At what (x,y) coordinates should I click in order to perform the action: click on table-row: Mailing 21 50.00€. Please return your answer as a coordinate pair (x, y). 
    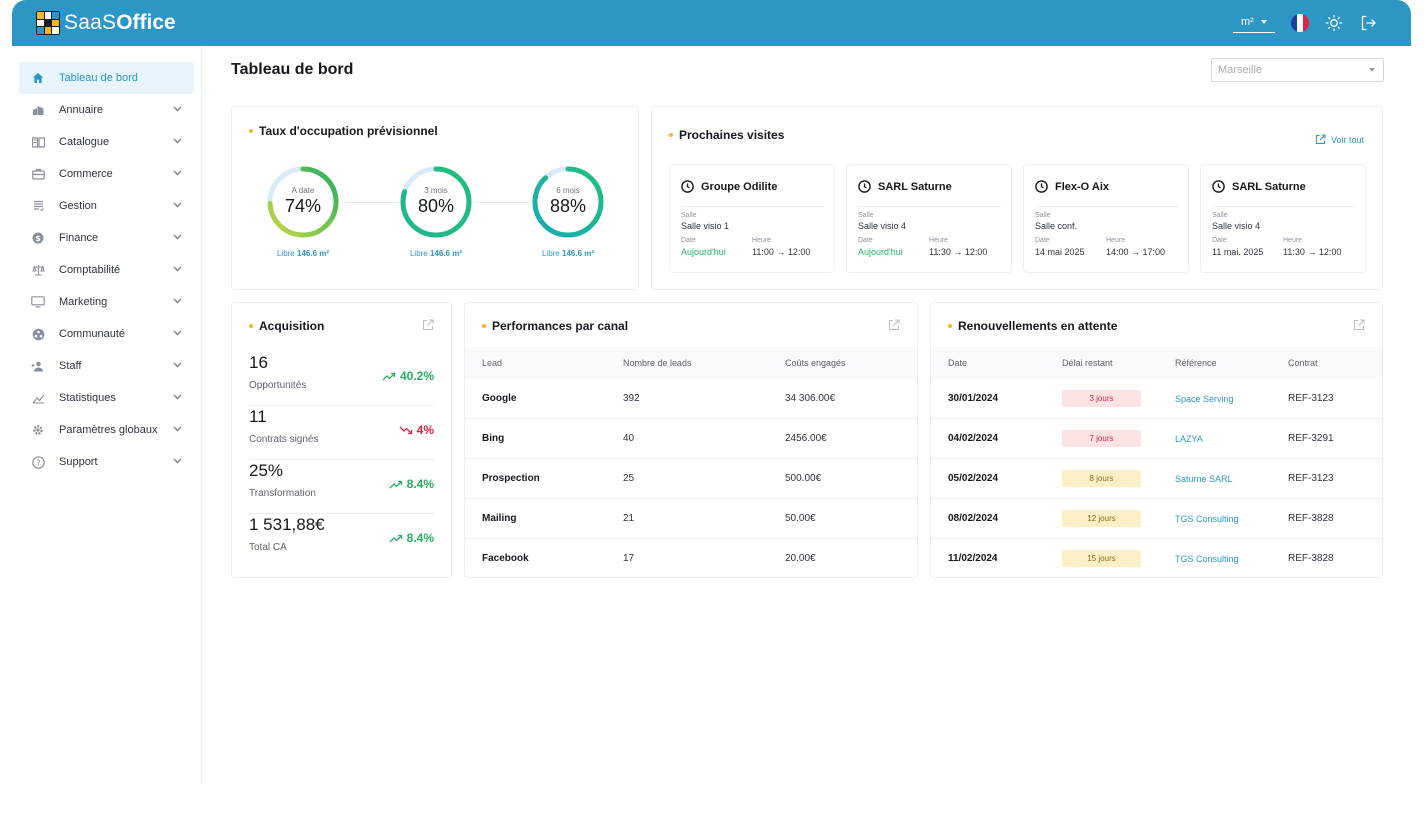
    Looking at the image, I should click on (691, 519).